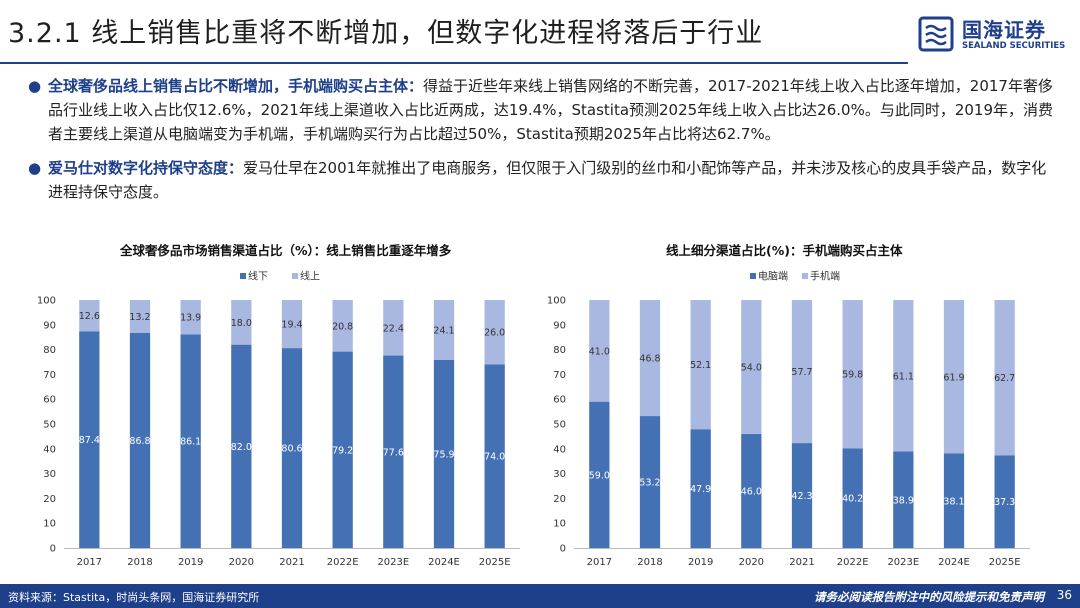 Image resolution: width=1080 pixels, height=608 pixels. I want to click on logo-text-cn: 国海证券, so click(1004, 30).